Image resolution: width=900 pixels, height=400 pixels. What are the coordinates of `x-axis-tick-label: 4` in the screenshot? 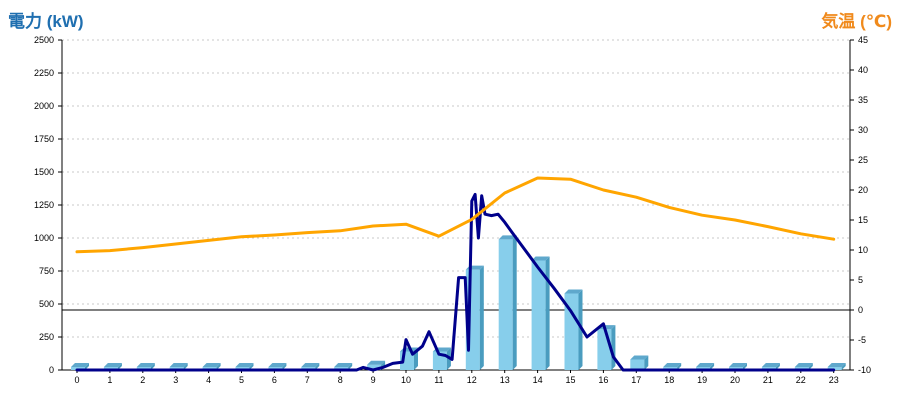 It's located at (208, 380).